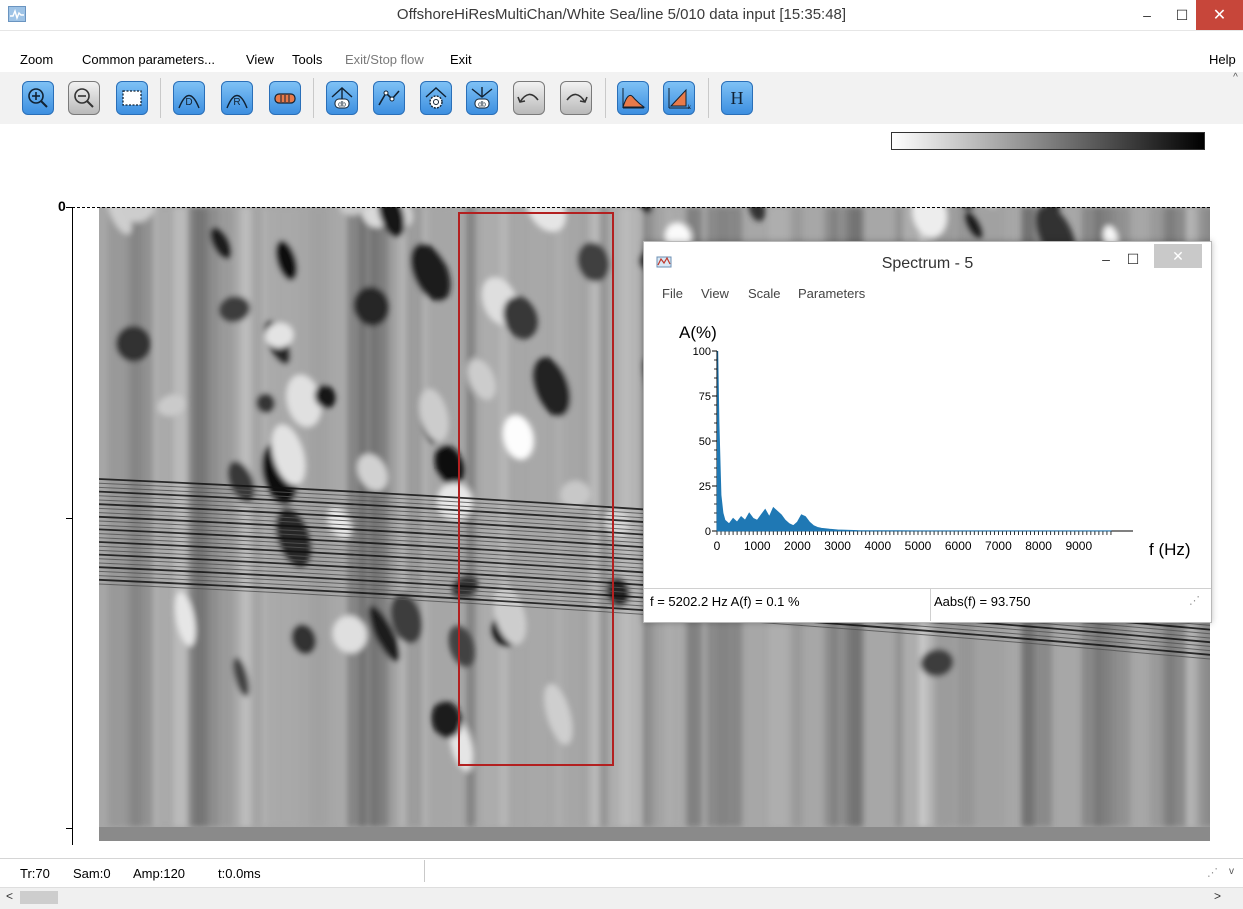 The height and width of the screenshot is (909, 1243). I want to click on db-down-icon: db, so click(482, 98).